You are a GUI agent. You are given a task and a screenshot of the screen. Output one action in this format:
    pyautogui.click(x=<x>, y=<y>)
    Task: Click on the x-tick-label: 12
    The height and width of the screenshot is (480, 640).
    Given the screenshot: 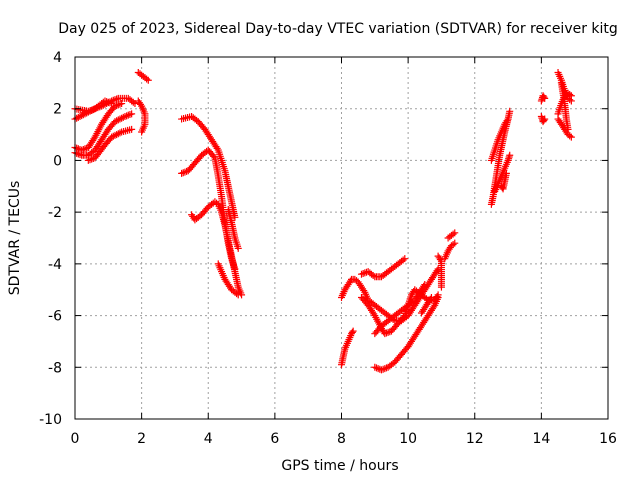 What is the action you would take?
    pyautogui.click(x=475, y=439)
    